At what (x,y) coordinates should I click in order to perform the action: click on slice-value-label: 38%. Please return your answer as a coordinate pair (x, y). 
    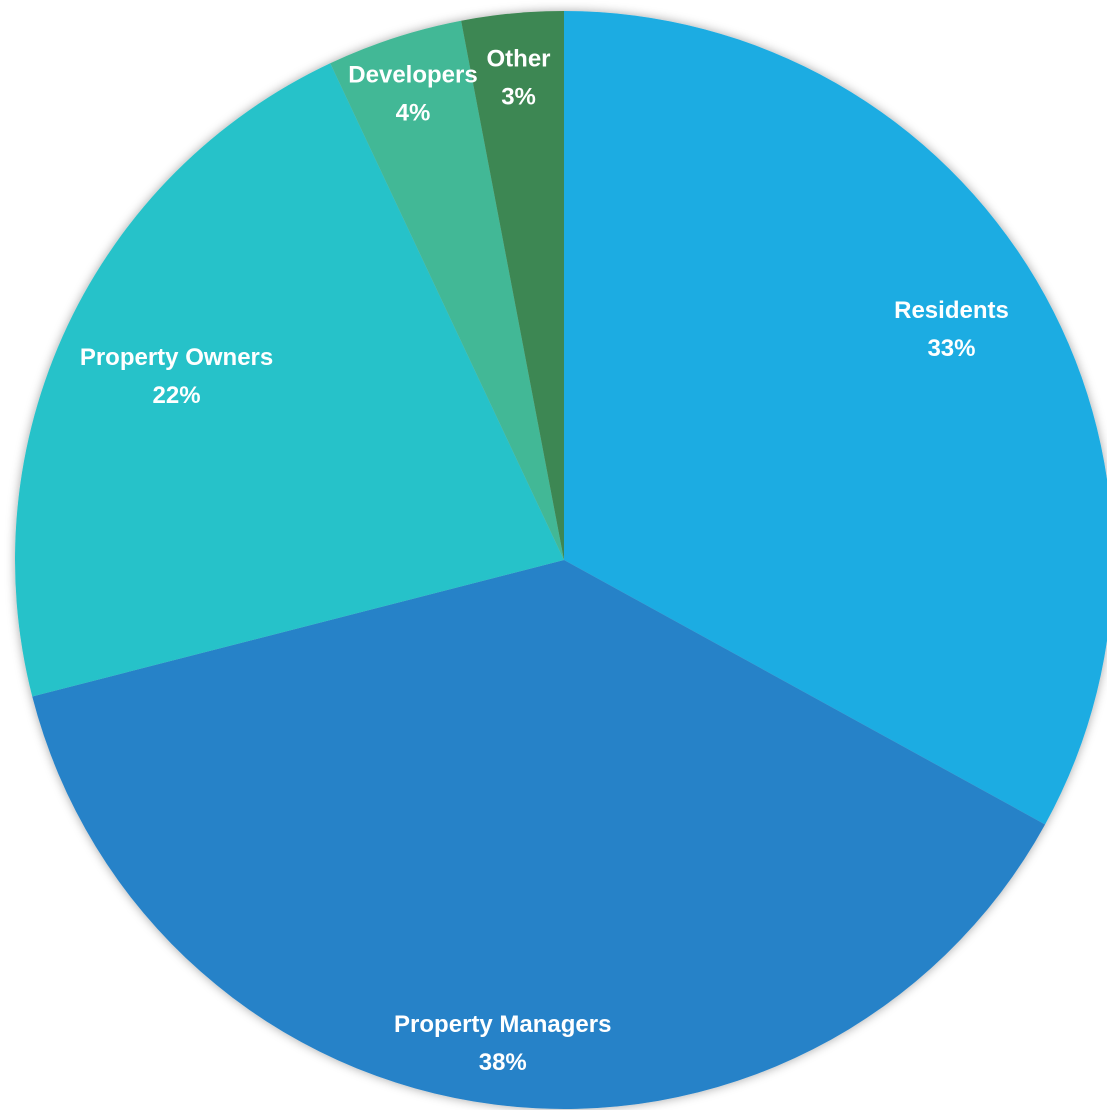
    Looking at the image, I should click on (503, 1062).